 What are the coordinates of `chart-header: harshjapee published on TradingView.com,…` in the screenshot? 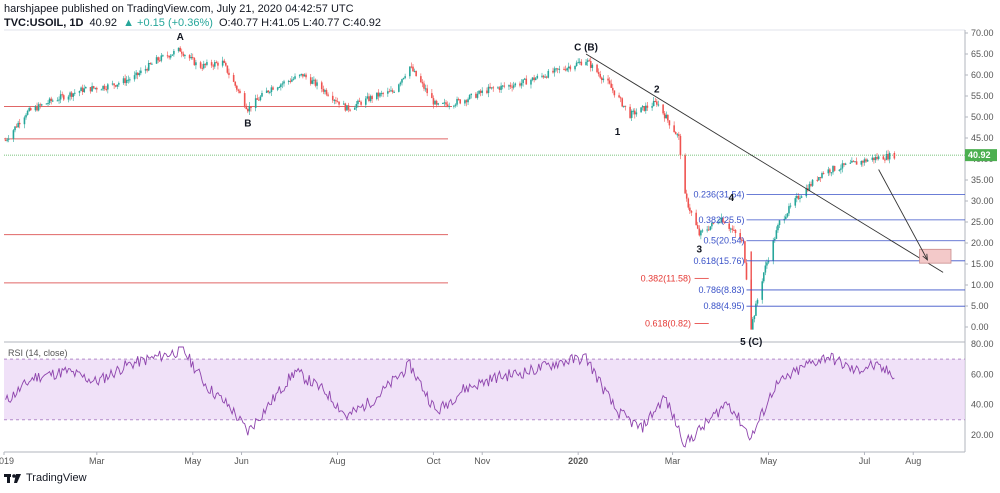 It's located at (194, 16).